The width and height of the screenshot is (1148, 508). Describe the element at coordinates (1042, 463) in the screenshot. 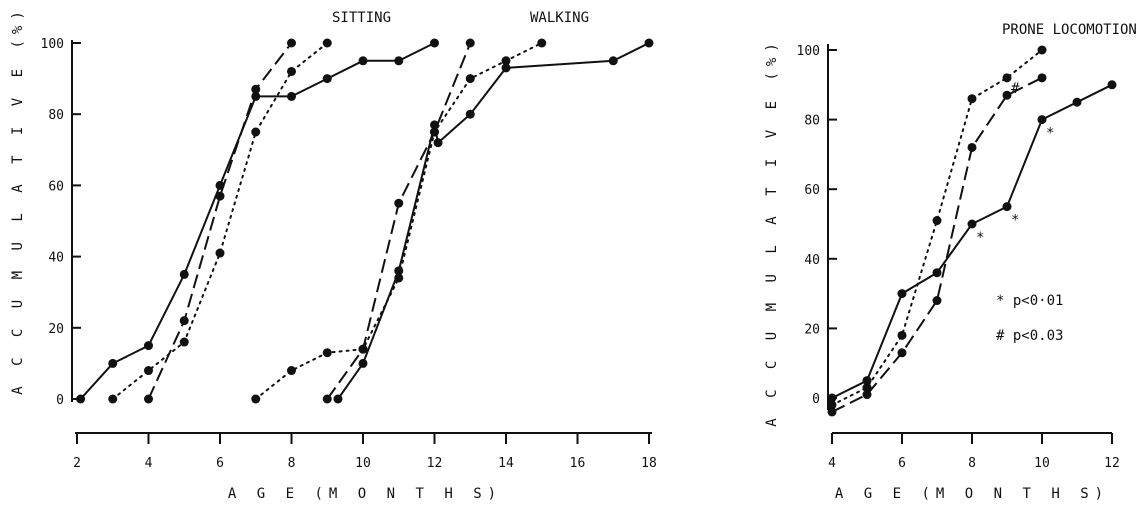

I see `right-x-tick-label: 10` at that location.